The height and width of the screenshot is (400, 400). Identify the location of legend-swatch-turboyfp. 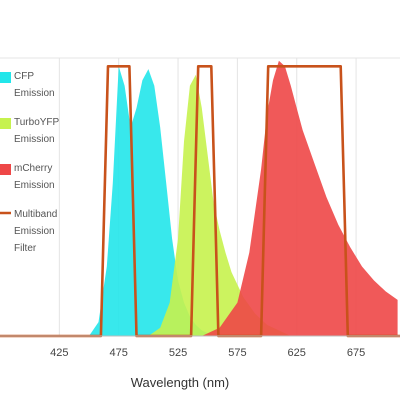
(5, 123).